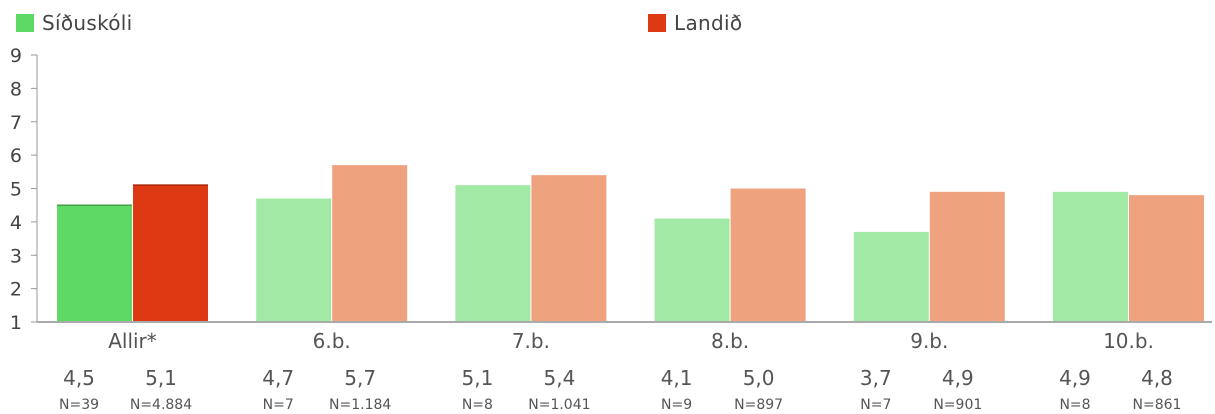 The width and height of the screenshot is (1215, 414). Describe the element at coordinates (332, 341) in the screenshot. I see `category-label: 6.b.` at that location.